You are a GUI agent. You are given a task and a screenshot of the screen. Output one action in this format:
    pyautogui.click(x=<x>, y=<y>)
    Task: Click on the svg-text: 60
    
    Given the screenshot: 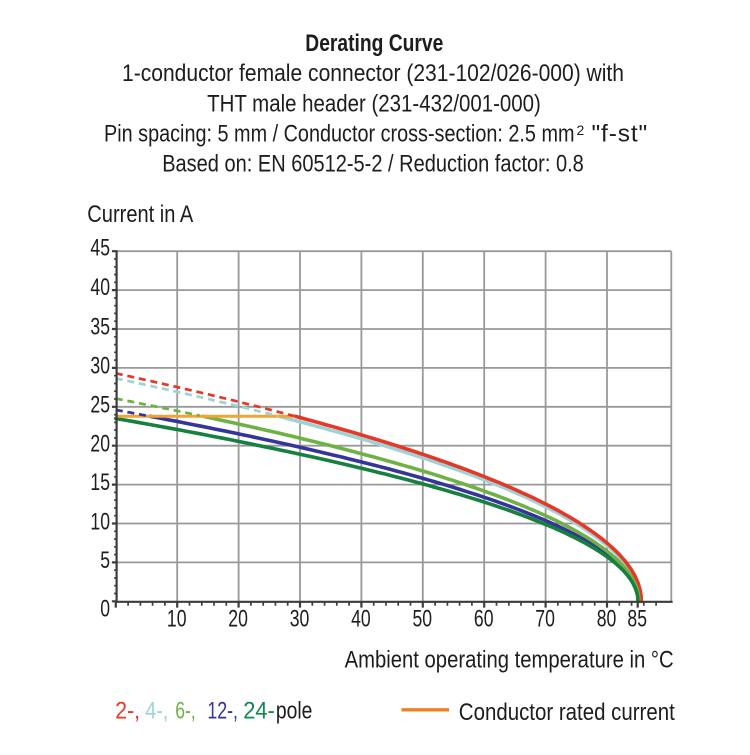 What is the action you would take?
    pyautogui.click(x=484, y=618)
    